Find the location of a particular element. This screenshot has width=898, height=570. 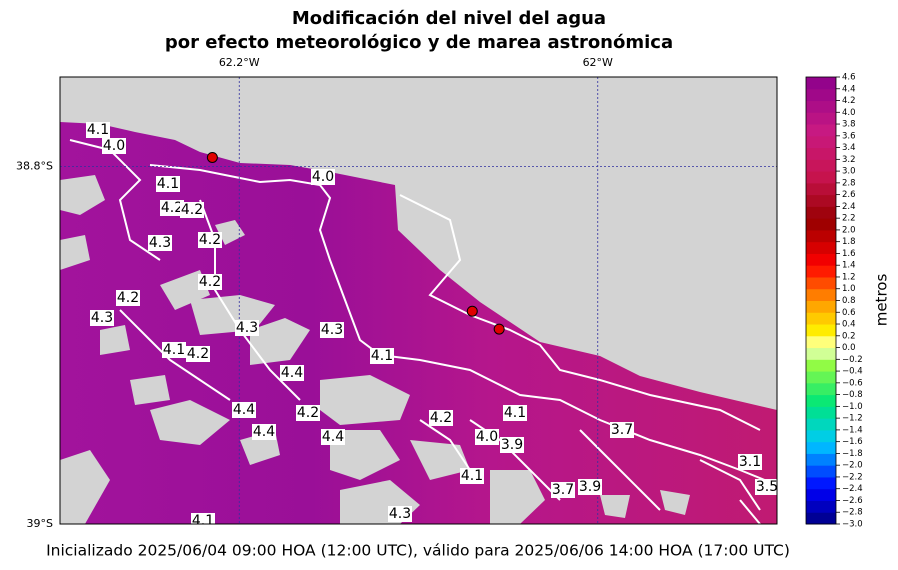

stations is located at coordinates (355, 243).